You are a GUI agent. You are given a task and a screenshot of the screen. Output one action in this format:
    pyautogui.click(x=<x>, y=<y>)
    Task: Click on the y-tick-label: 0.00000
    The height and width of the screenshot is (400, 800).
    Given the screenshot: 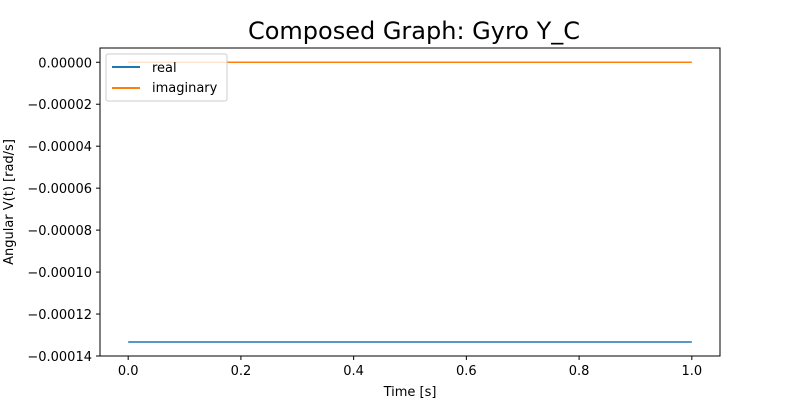 What is the action you would take?
    pyautogui.click(x=65, y=63)
    